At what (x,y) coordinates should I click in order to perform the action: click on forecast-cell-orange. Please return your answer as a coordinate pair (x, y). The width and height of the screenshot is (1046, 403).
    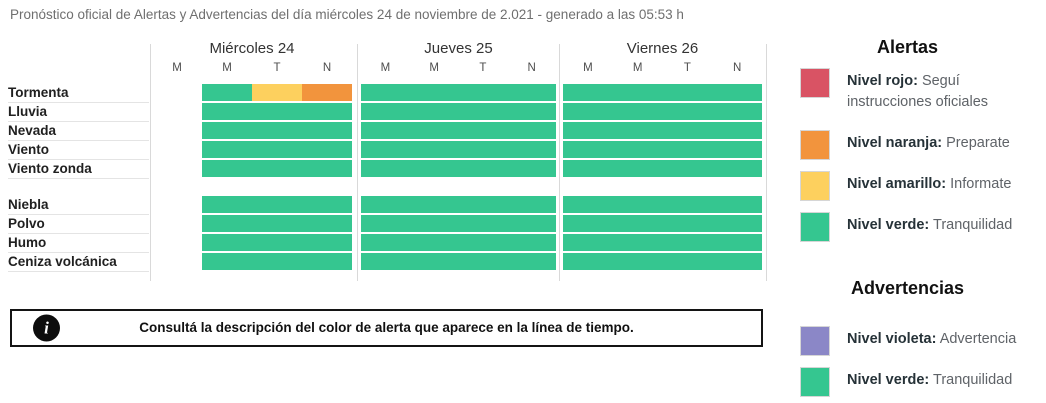
    Looking at the image, I should click on (327, 92).